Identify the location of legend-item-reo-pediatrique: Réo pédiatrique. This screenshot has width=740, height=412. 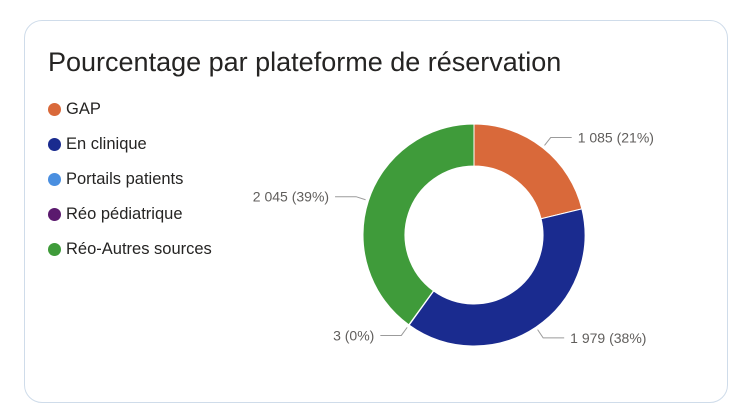
(130, 214).